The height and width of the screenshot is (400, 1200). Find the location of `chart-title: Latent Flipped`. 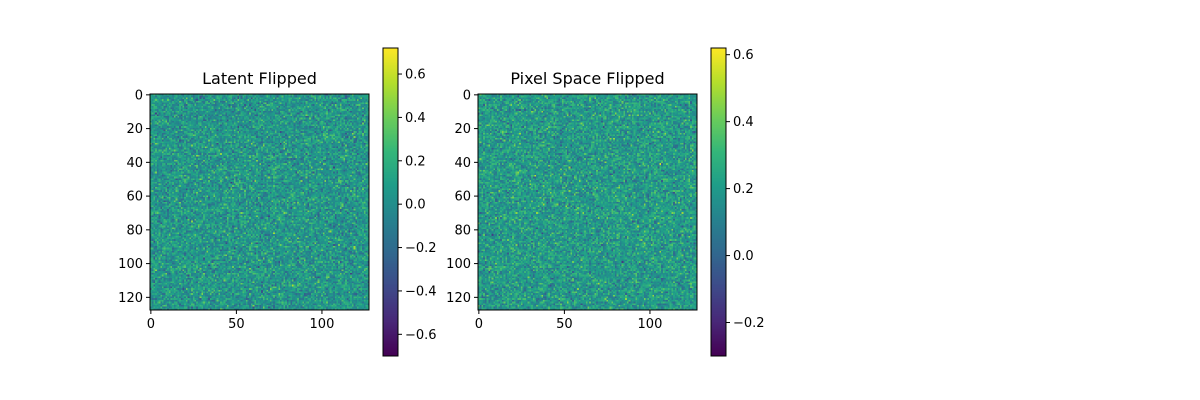

chart-title: Latent Flipped is located at coordinates (259, 78).